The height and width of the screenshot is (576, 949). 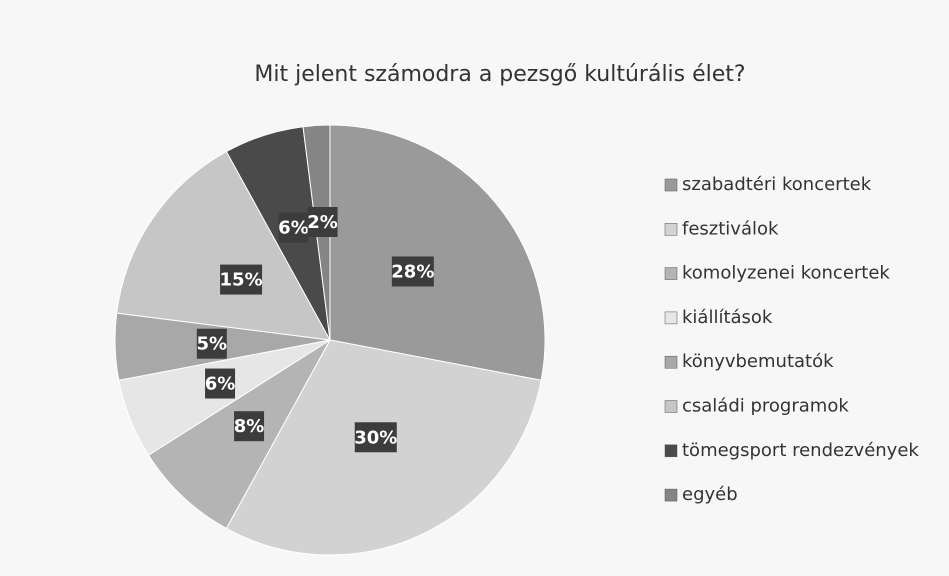 I want to click on data-label: 28%, so click(x=412, y=271).